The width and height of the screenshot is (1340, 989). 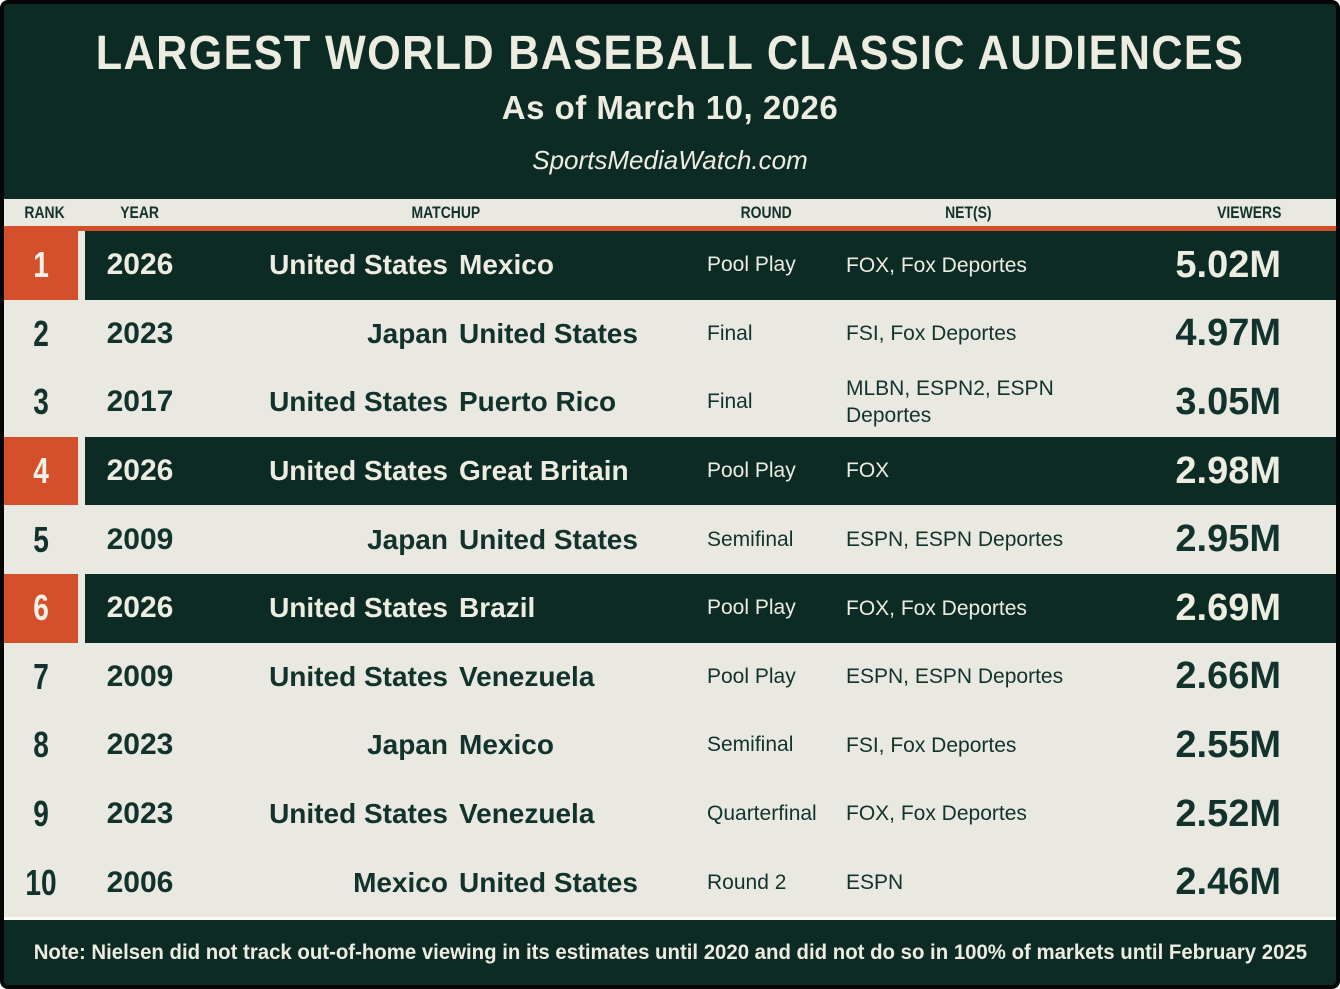 I want to click on rank-badge: 3, so click(x=41, y=402).